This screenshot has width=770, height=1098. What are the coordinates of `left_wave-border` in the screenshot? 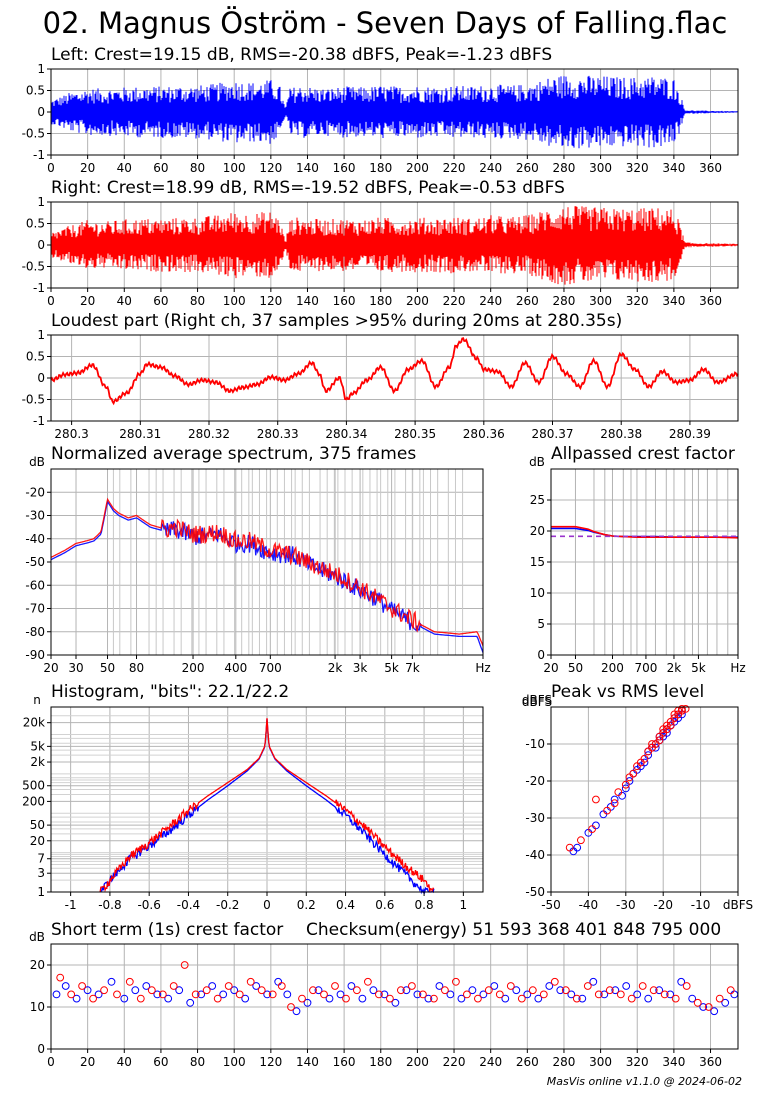 It's located at (394, 112).